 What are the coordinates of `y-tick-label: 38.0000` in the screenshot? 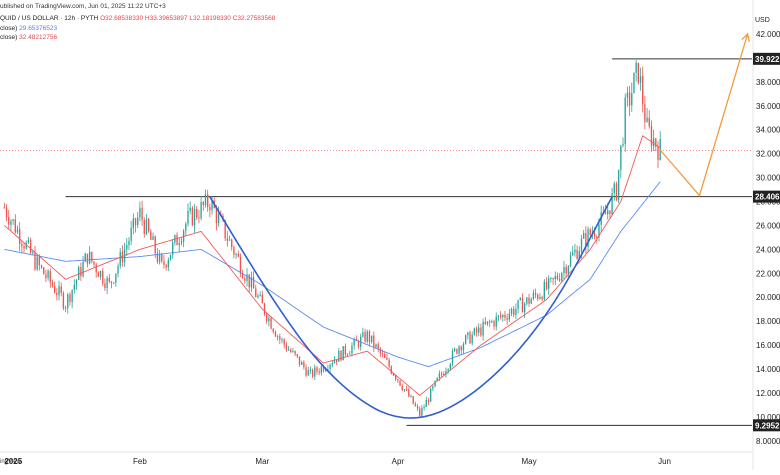 It's located at (768, 82).